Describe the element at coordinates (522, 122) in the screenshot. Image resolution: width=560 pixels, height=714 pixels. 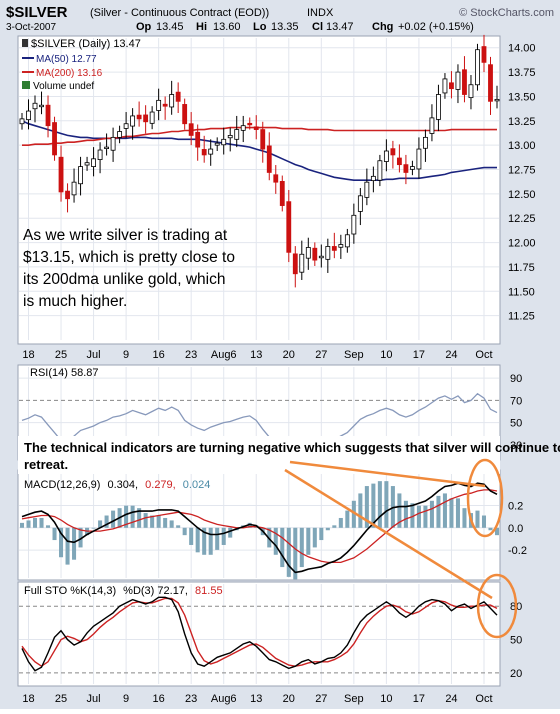
I see `y-tick-label: 13.25` at that location.